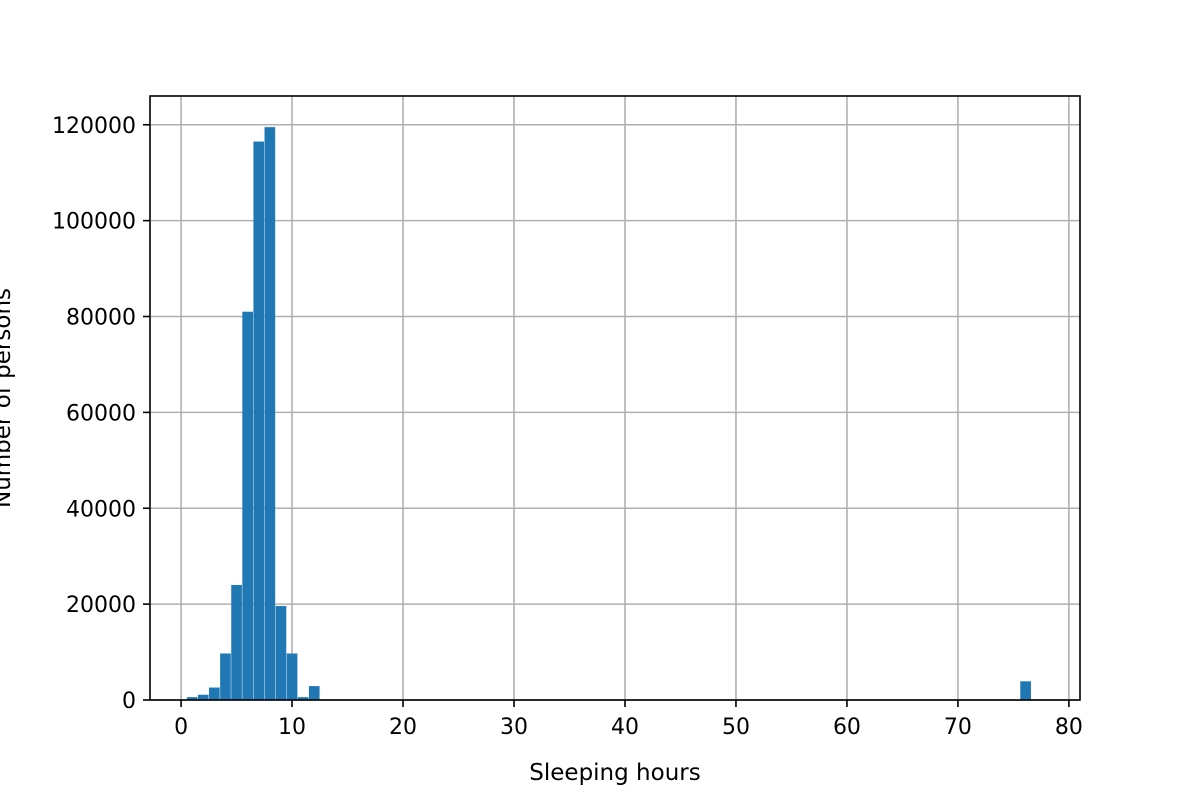  I want to click on x-tick-label: 10, so click(292, 727).